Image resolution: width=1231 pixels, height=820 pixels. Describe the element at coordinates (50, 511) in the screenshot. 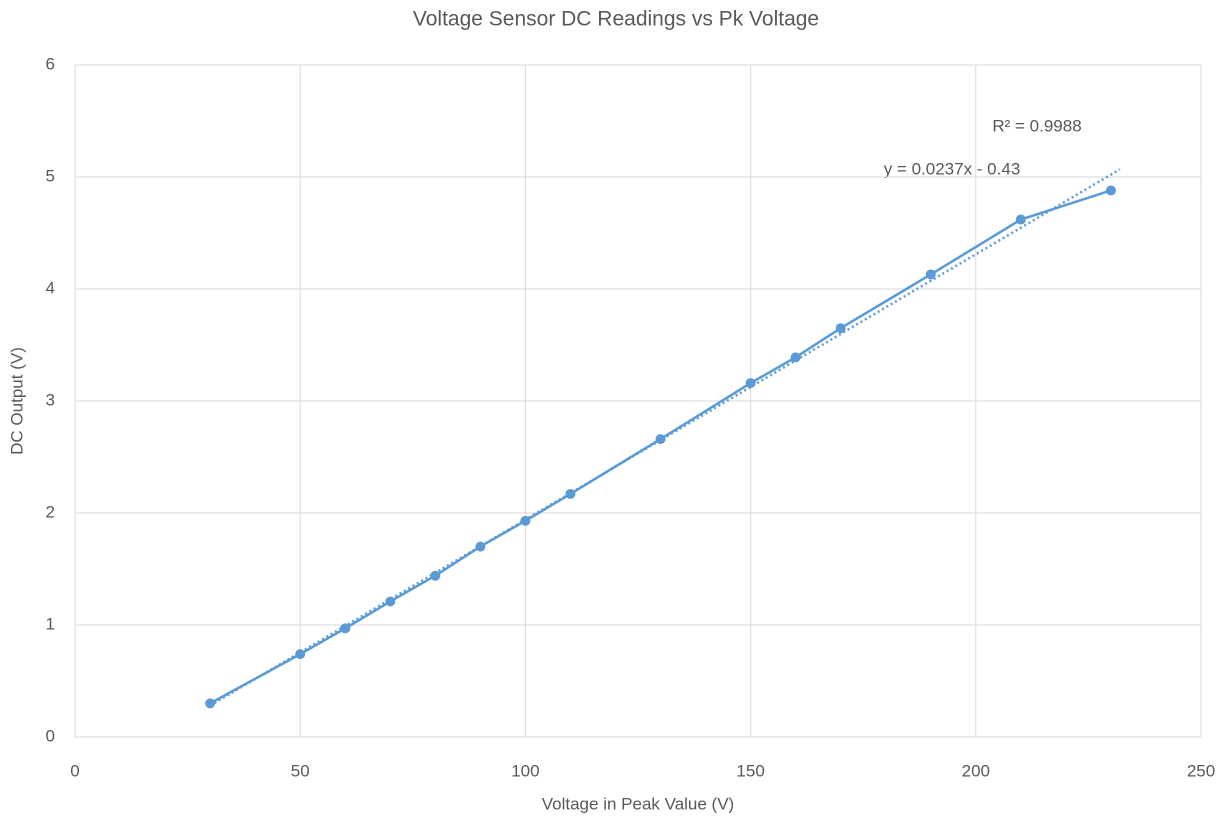

I see `y-tick-label: 2` at that location.